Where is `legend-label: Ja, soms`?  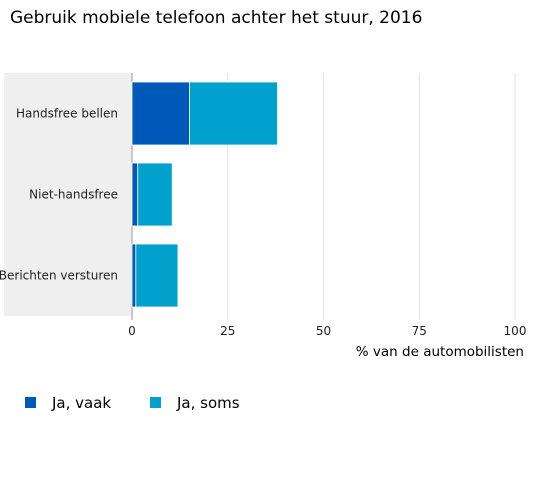 legend-label: Ja, soms is located at coordinates (208, 403).